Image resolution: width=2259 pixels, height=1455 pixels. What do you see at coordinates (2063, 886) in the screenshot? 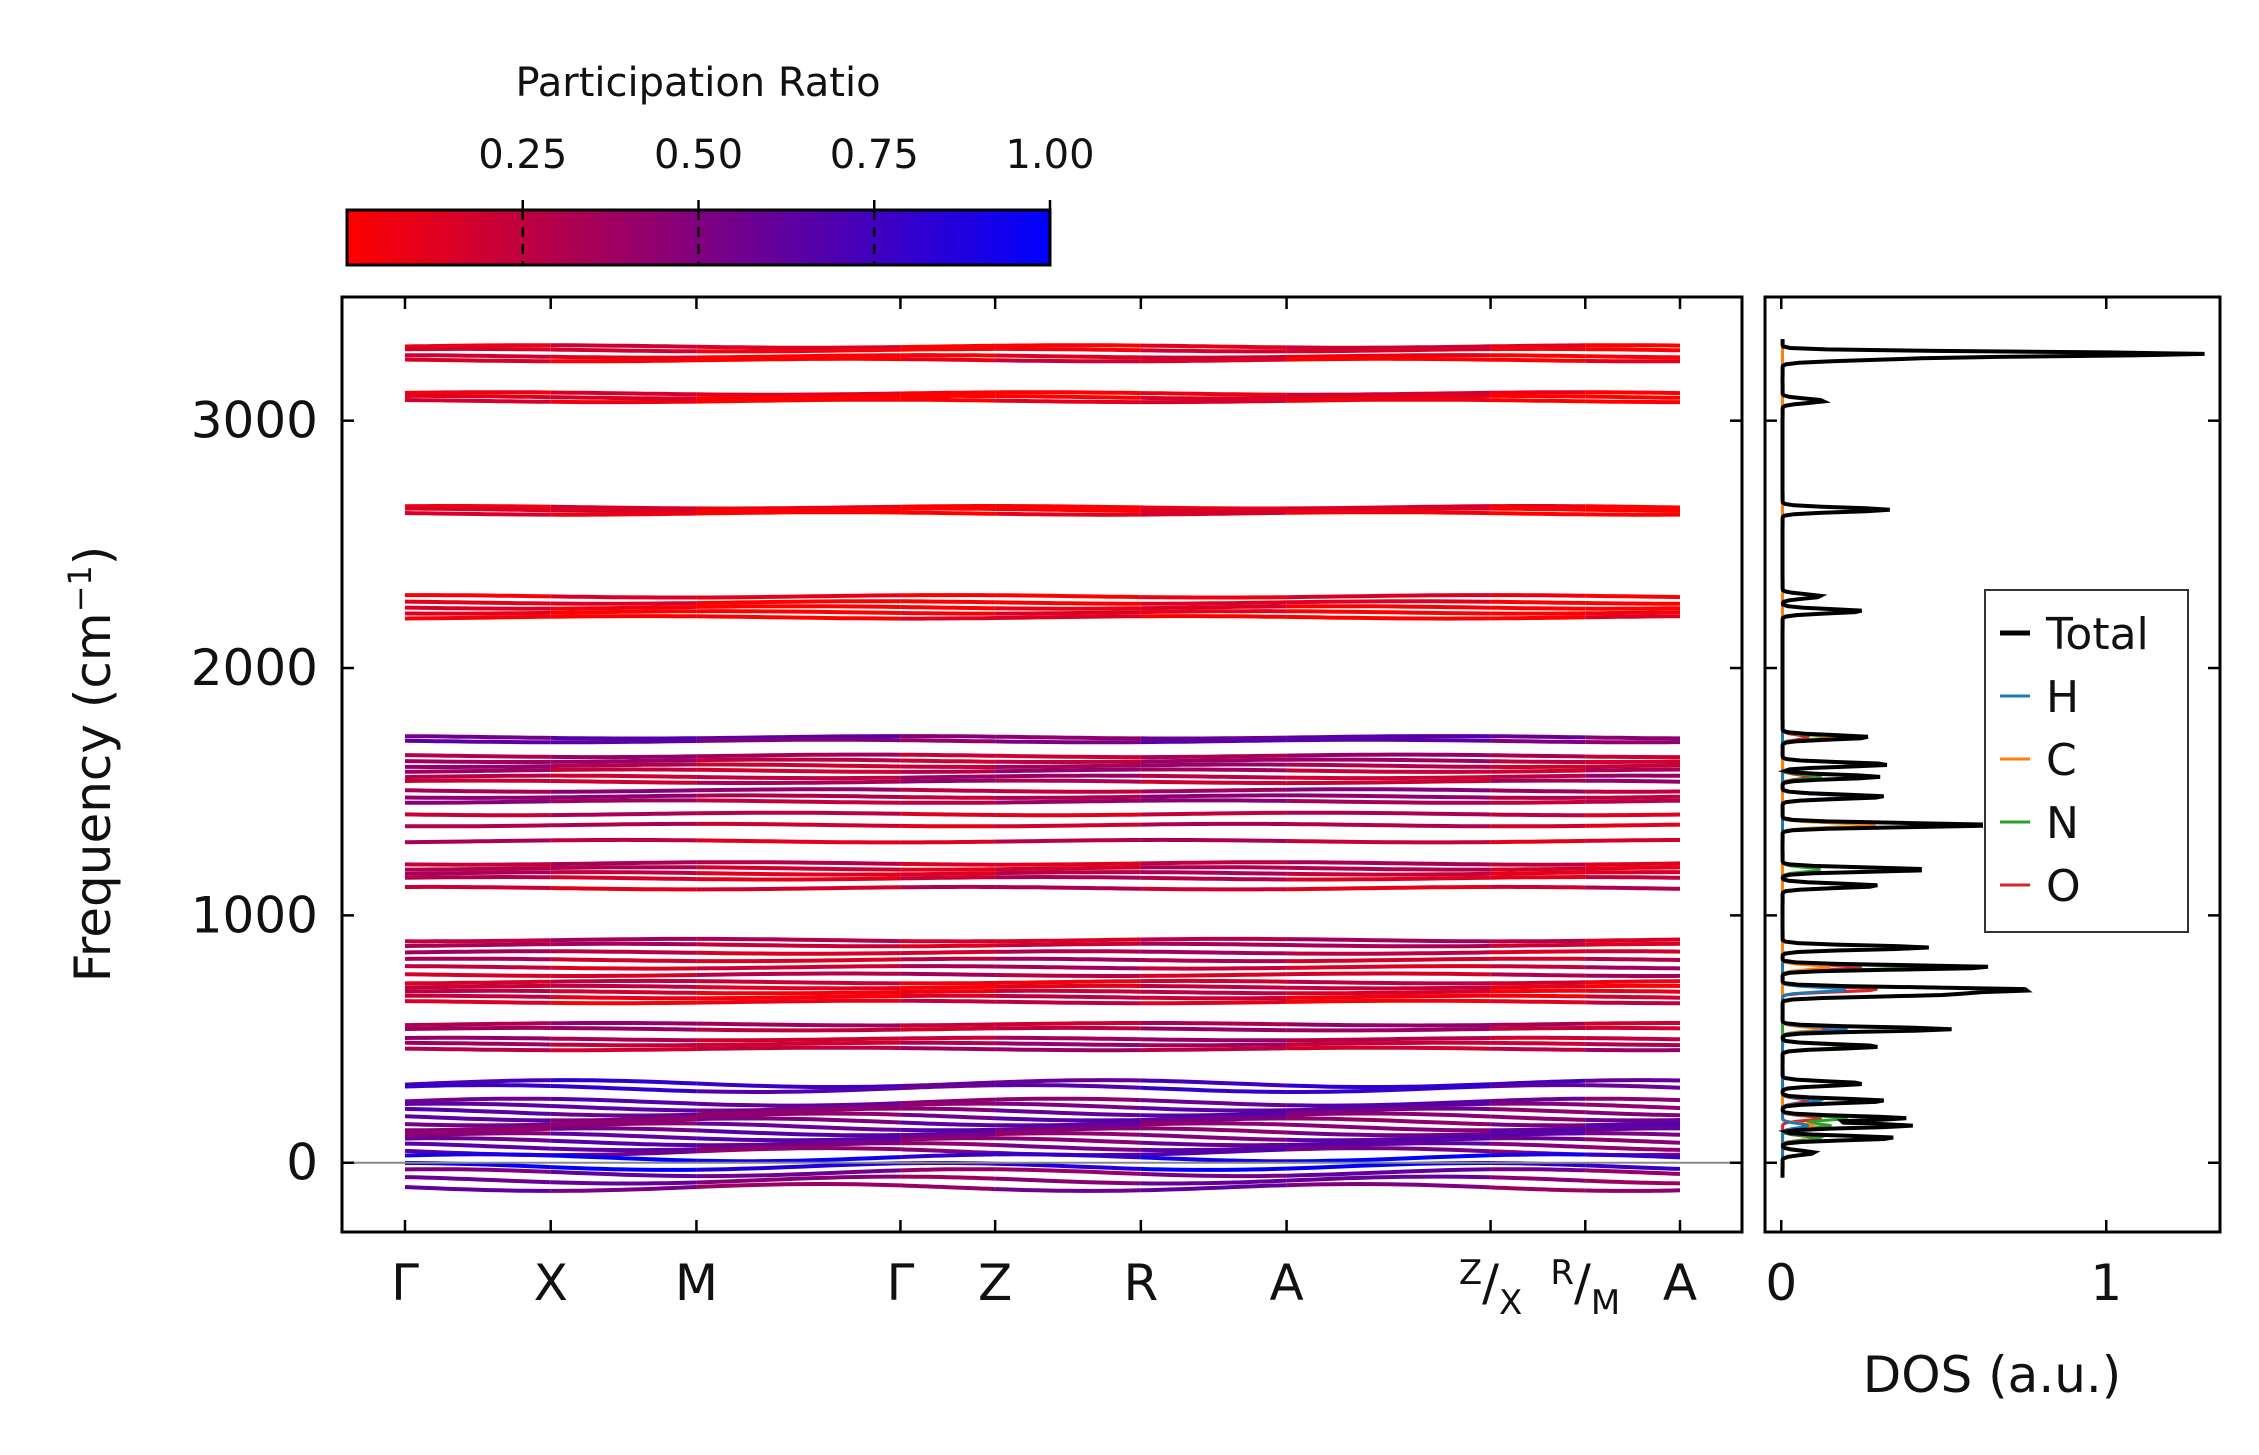
I see `legend-label: O` at bounding box center [2063, 886].